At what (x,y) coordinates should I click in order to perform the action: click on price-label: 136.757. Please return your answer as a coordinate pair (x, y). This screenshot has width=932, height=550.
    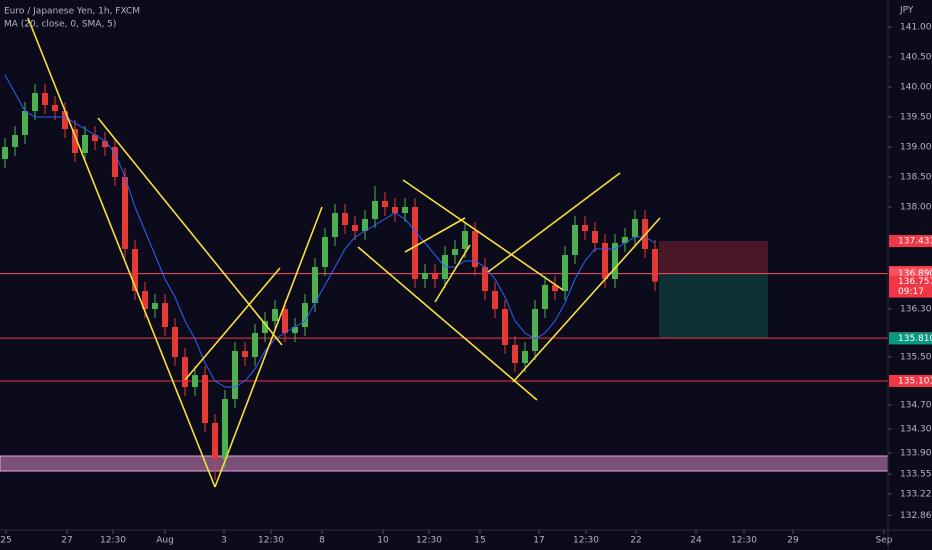
    Looking at the image, I should click on (915, 282).